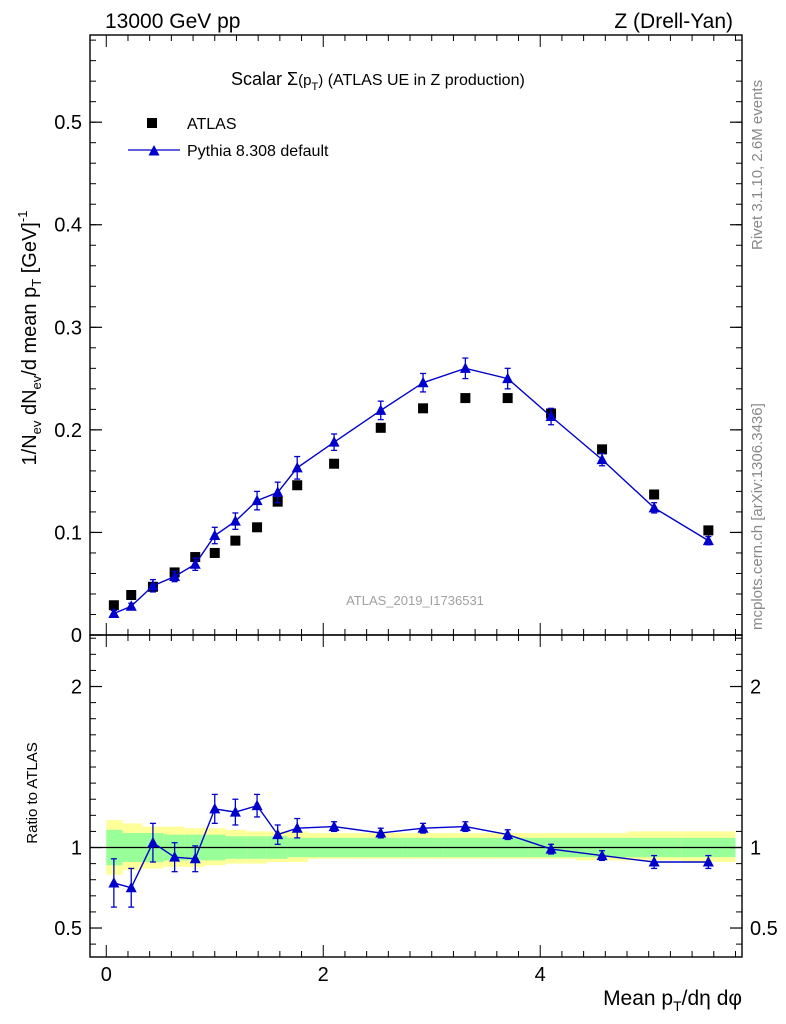 This screenshot has width=786, height=1024. I want to click on legend-mc-marker, so click(154, 150).